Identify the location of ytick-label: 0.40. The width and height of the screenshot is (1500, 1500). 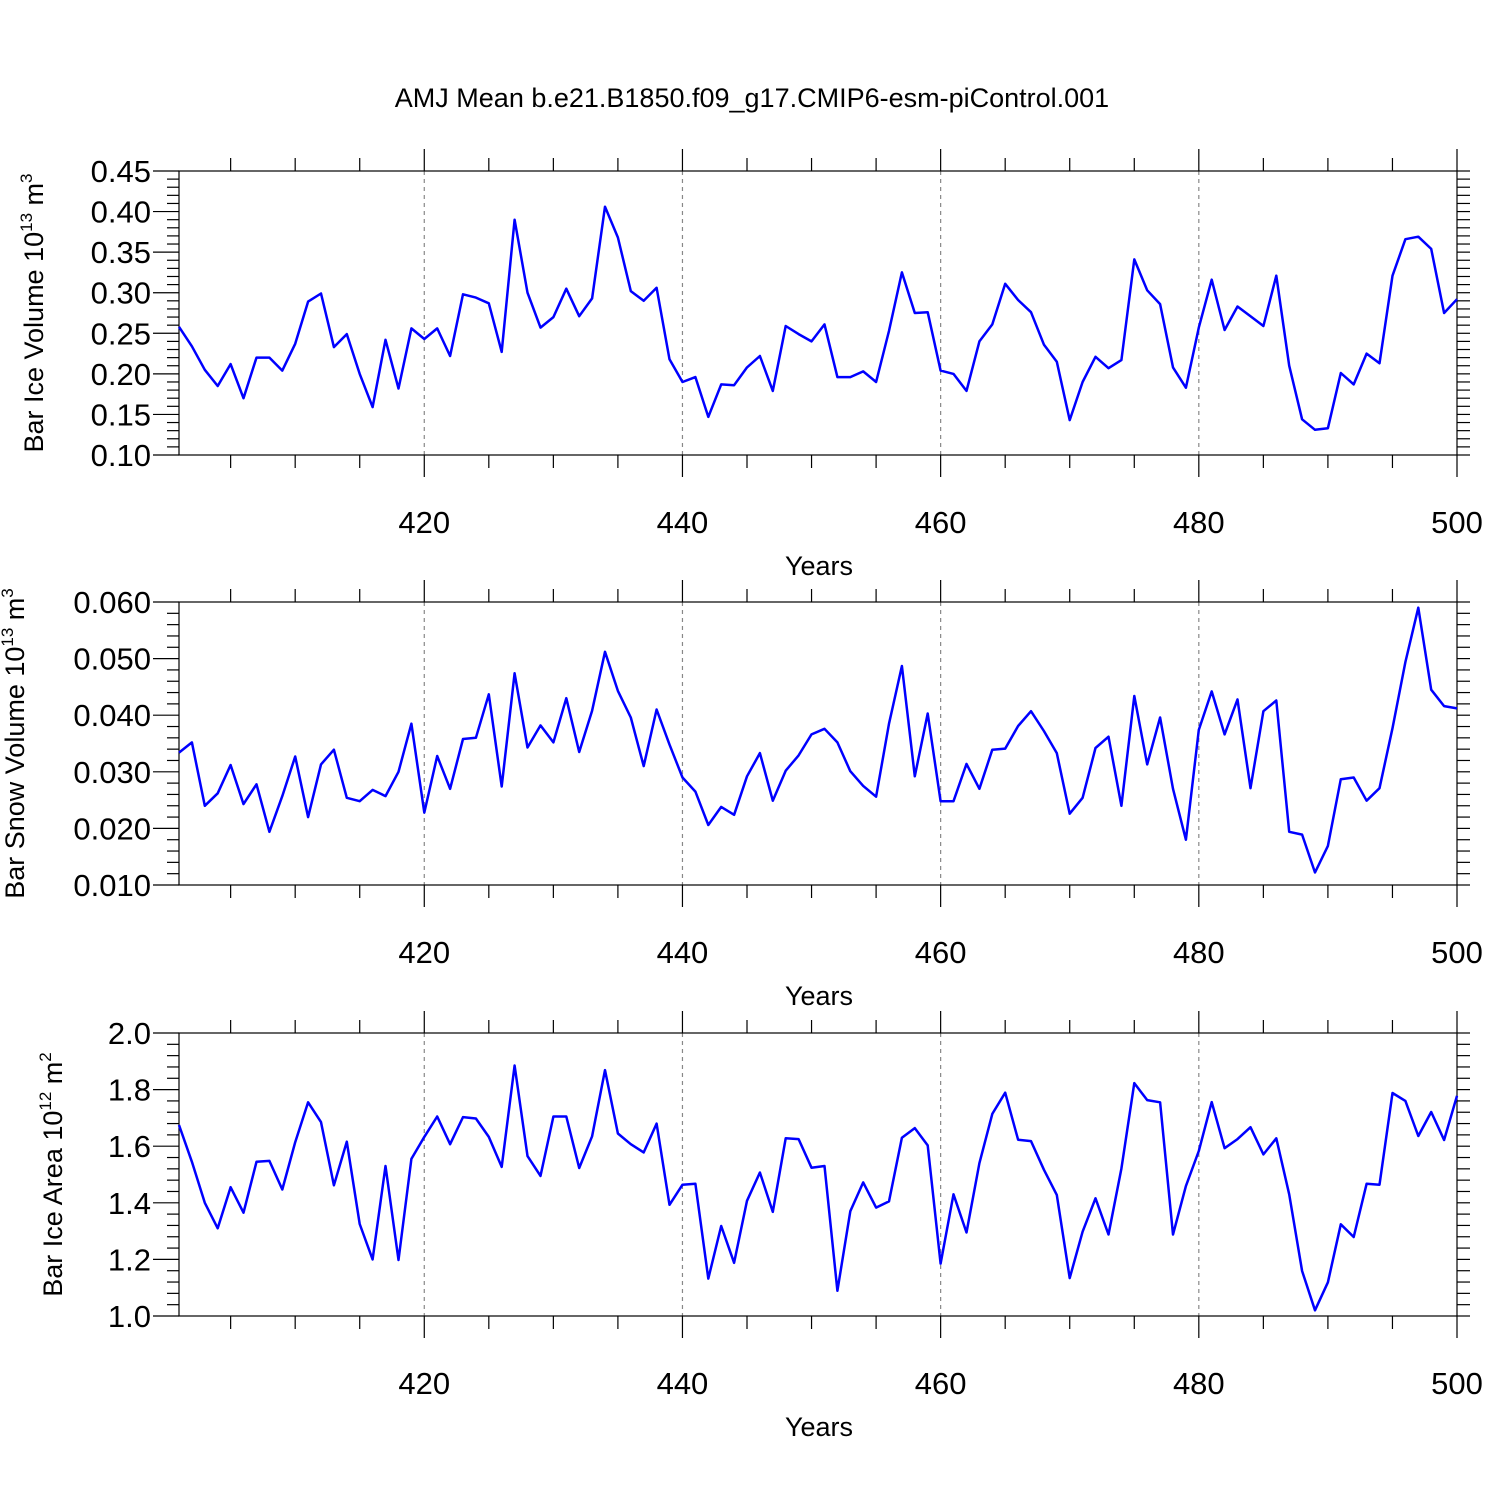
(121, 212).